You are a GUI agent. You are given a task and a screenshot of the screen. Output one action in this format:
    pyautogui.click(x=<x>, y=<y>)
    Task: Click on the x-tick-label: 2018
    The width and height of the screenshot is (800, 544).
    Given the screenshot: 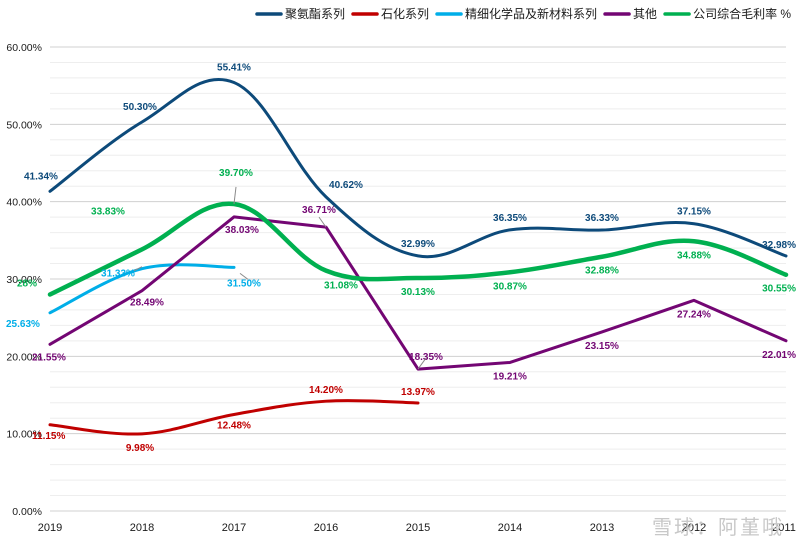 What is the action you would take?
    pyautogui.click(x=142, y=528)
    